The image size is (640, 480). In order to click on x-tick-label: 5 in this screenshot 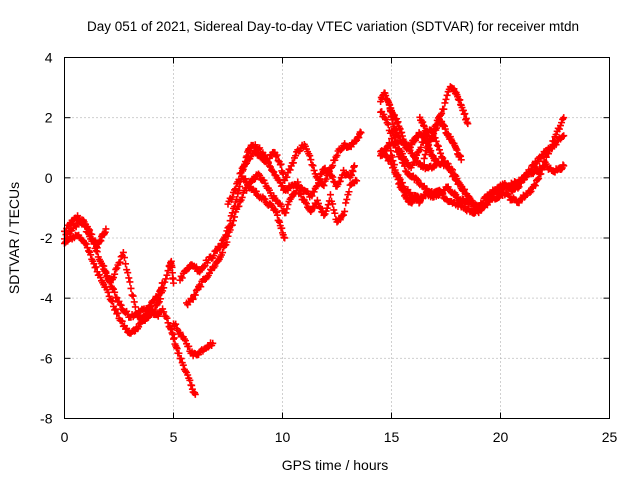, I will do `click(174, 437)`.